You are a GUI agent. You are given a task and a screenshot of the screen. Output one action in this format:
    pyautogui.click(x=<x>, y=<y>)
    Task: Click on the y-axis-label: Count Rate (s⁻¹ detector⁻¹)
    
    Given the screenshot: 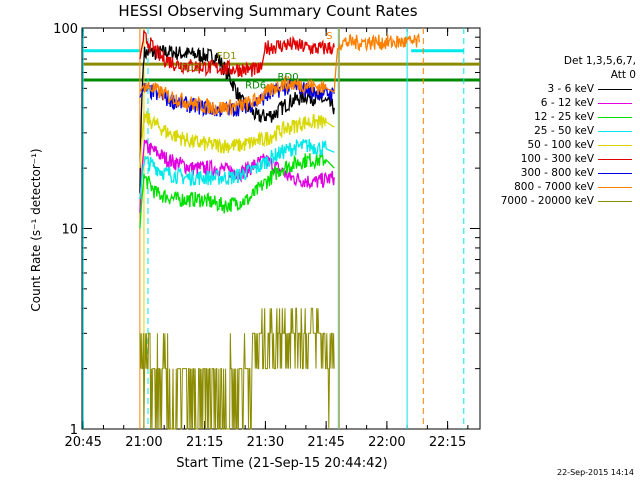 What is the action you would take?
    pyautogui.click(x=36, y=229)
    